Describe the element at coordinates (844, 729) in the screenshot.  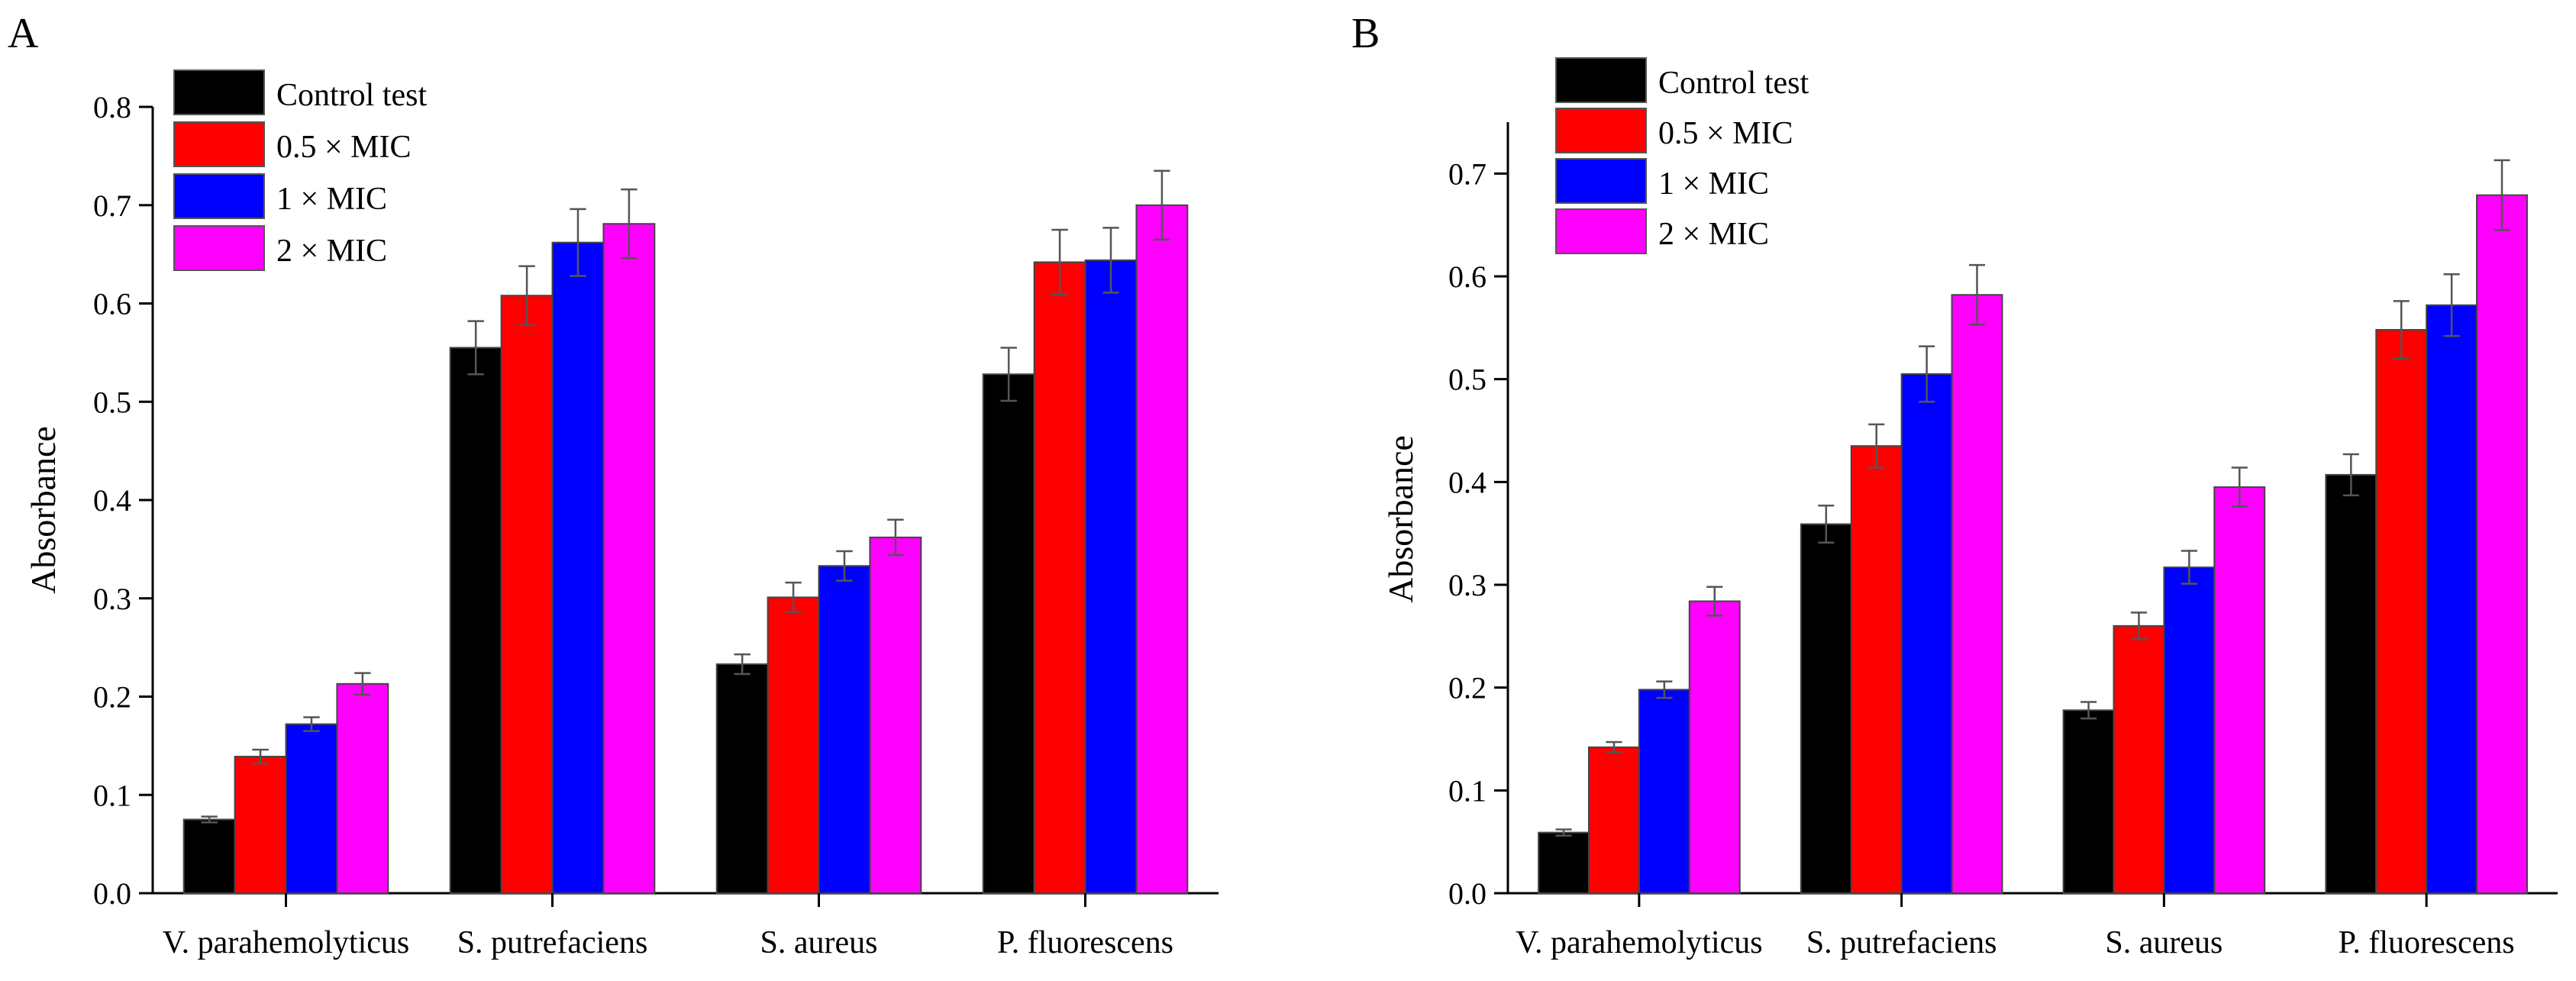
I see `bar-a-s-aureus-one-mic` at that location.